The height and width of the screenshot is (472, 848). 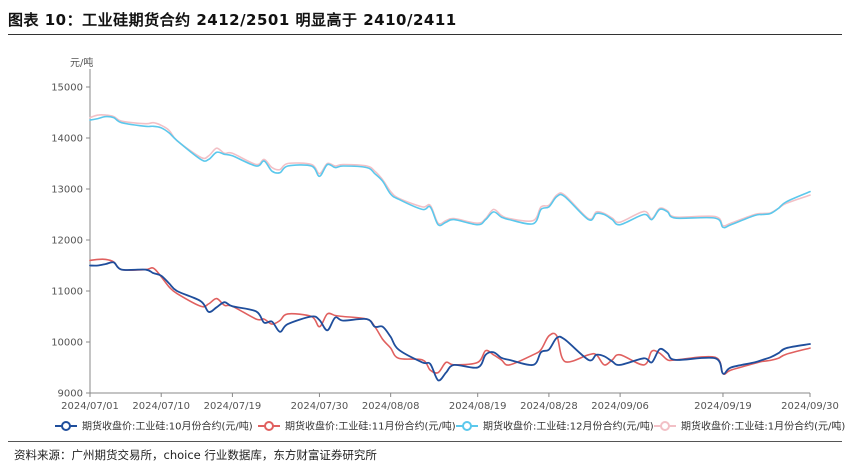 I want to click on x-tick-label: 2024/07/19, so click(x=233, y=406).